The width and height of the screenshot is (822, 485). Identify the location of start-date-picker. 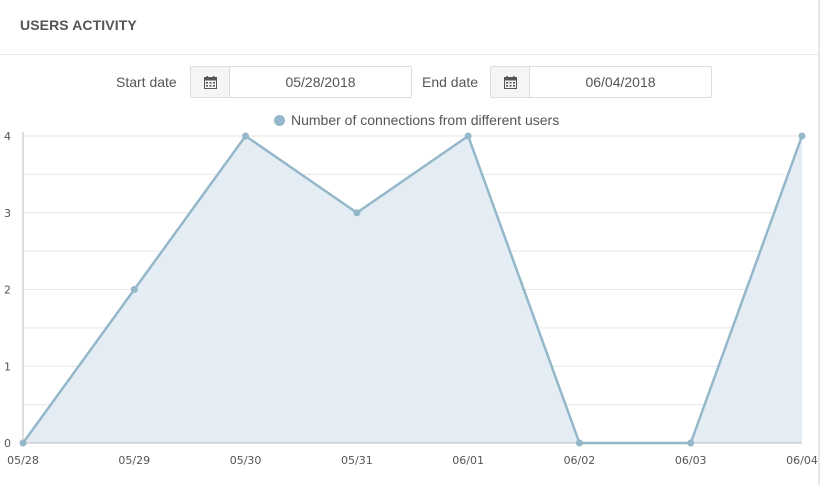
(301, 82).